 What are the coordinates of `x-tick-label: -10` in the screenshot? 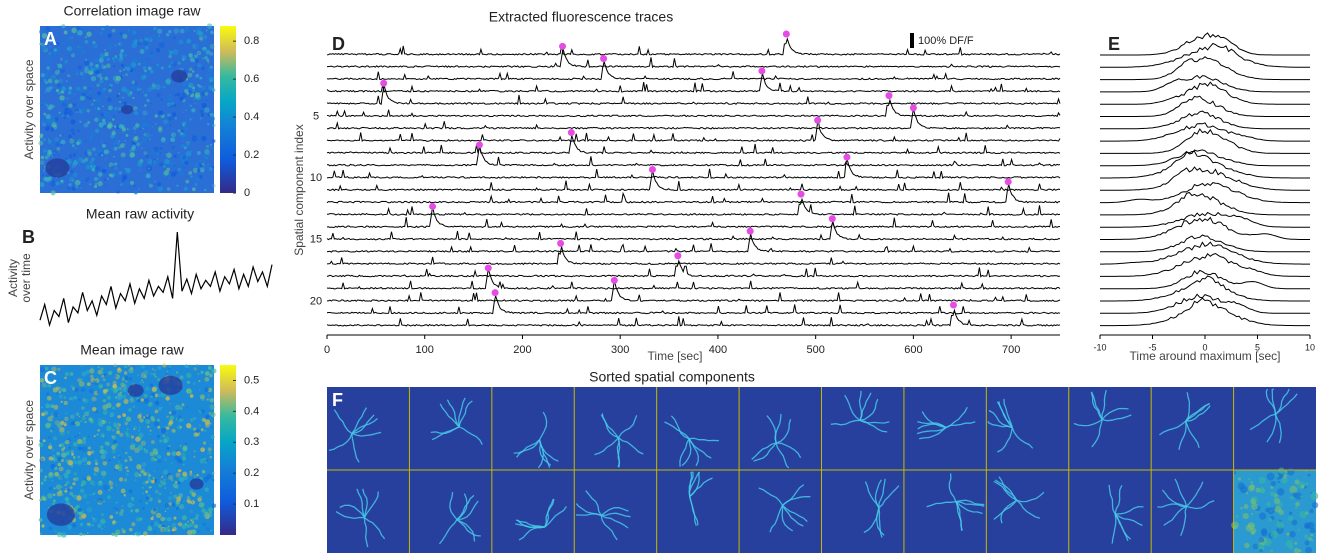 It's located at (1099, 347).